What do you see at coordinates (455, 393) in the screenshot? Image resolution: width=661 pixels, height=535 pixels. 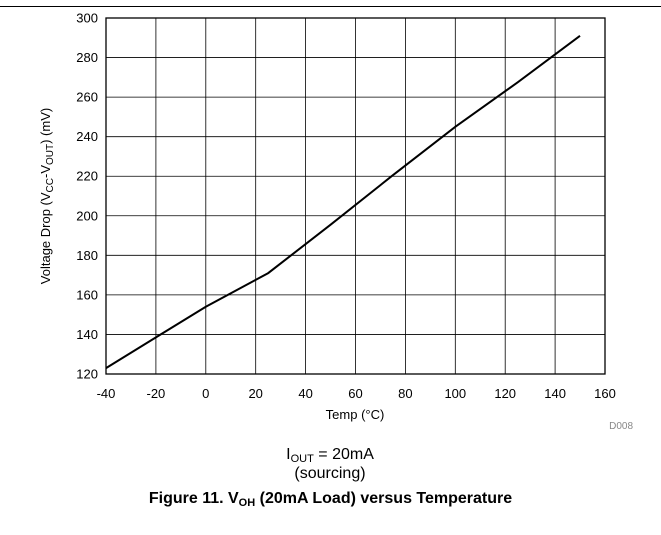 I see `x-tick-label: 100` at bounding box center [455, 393].